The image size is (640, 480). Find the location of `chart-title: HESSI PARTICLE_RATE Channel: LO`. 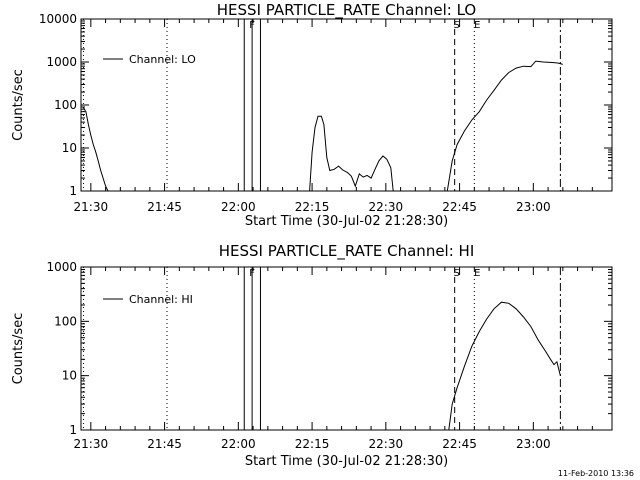

chart-title: HESSI PARTICLE_RATE Channel: LO is located at coordinates (346, 10).